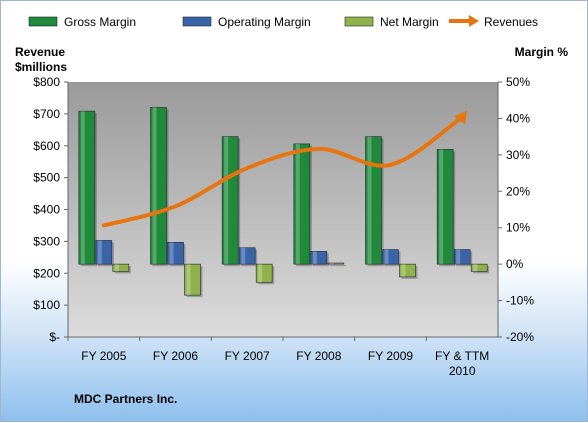  Describe the element at coordinates (46, 114) in the screenshot. I see `left-tick-label: $700` at that location.